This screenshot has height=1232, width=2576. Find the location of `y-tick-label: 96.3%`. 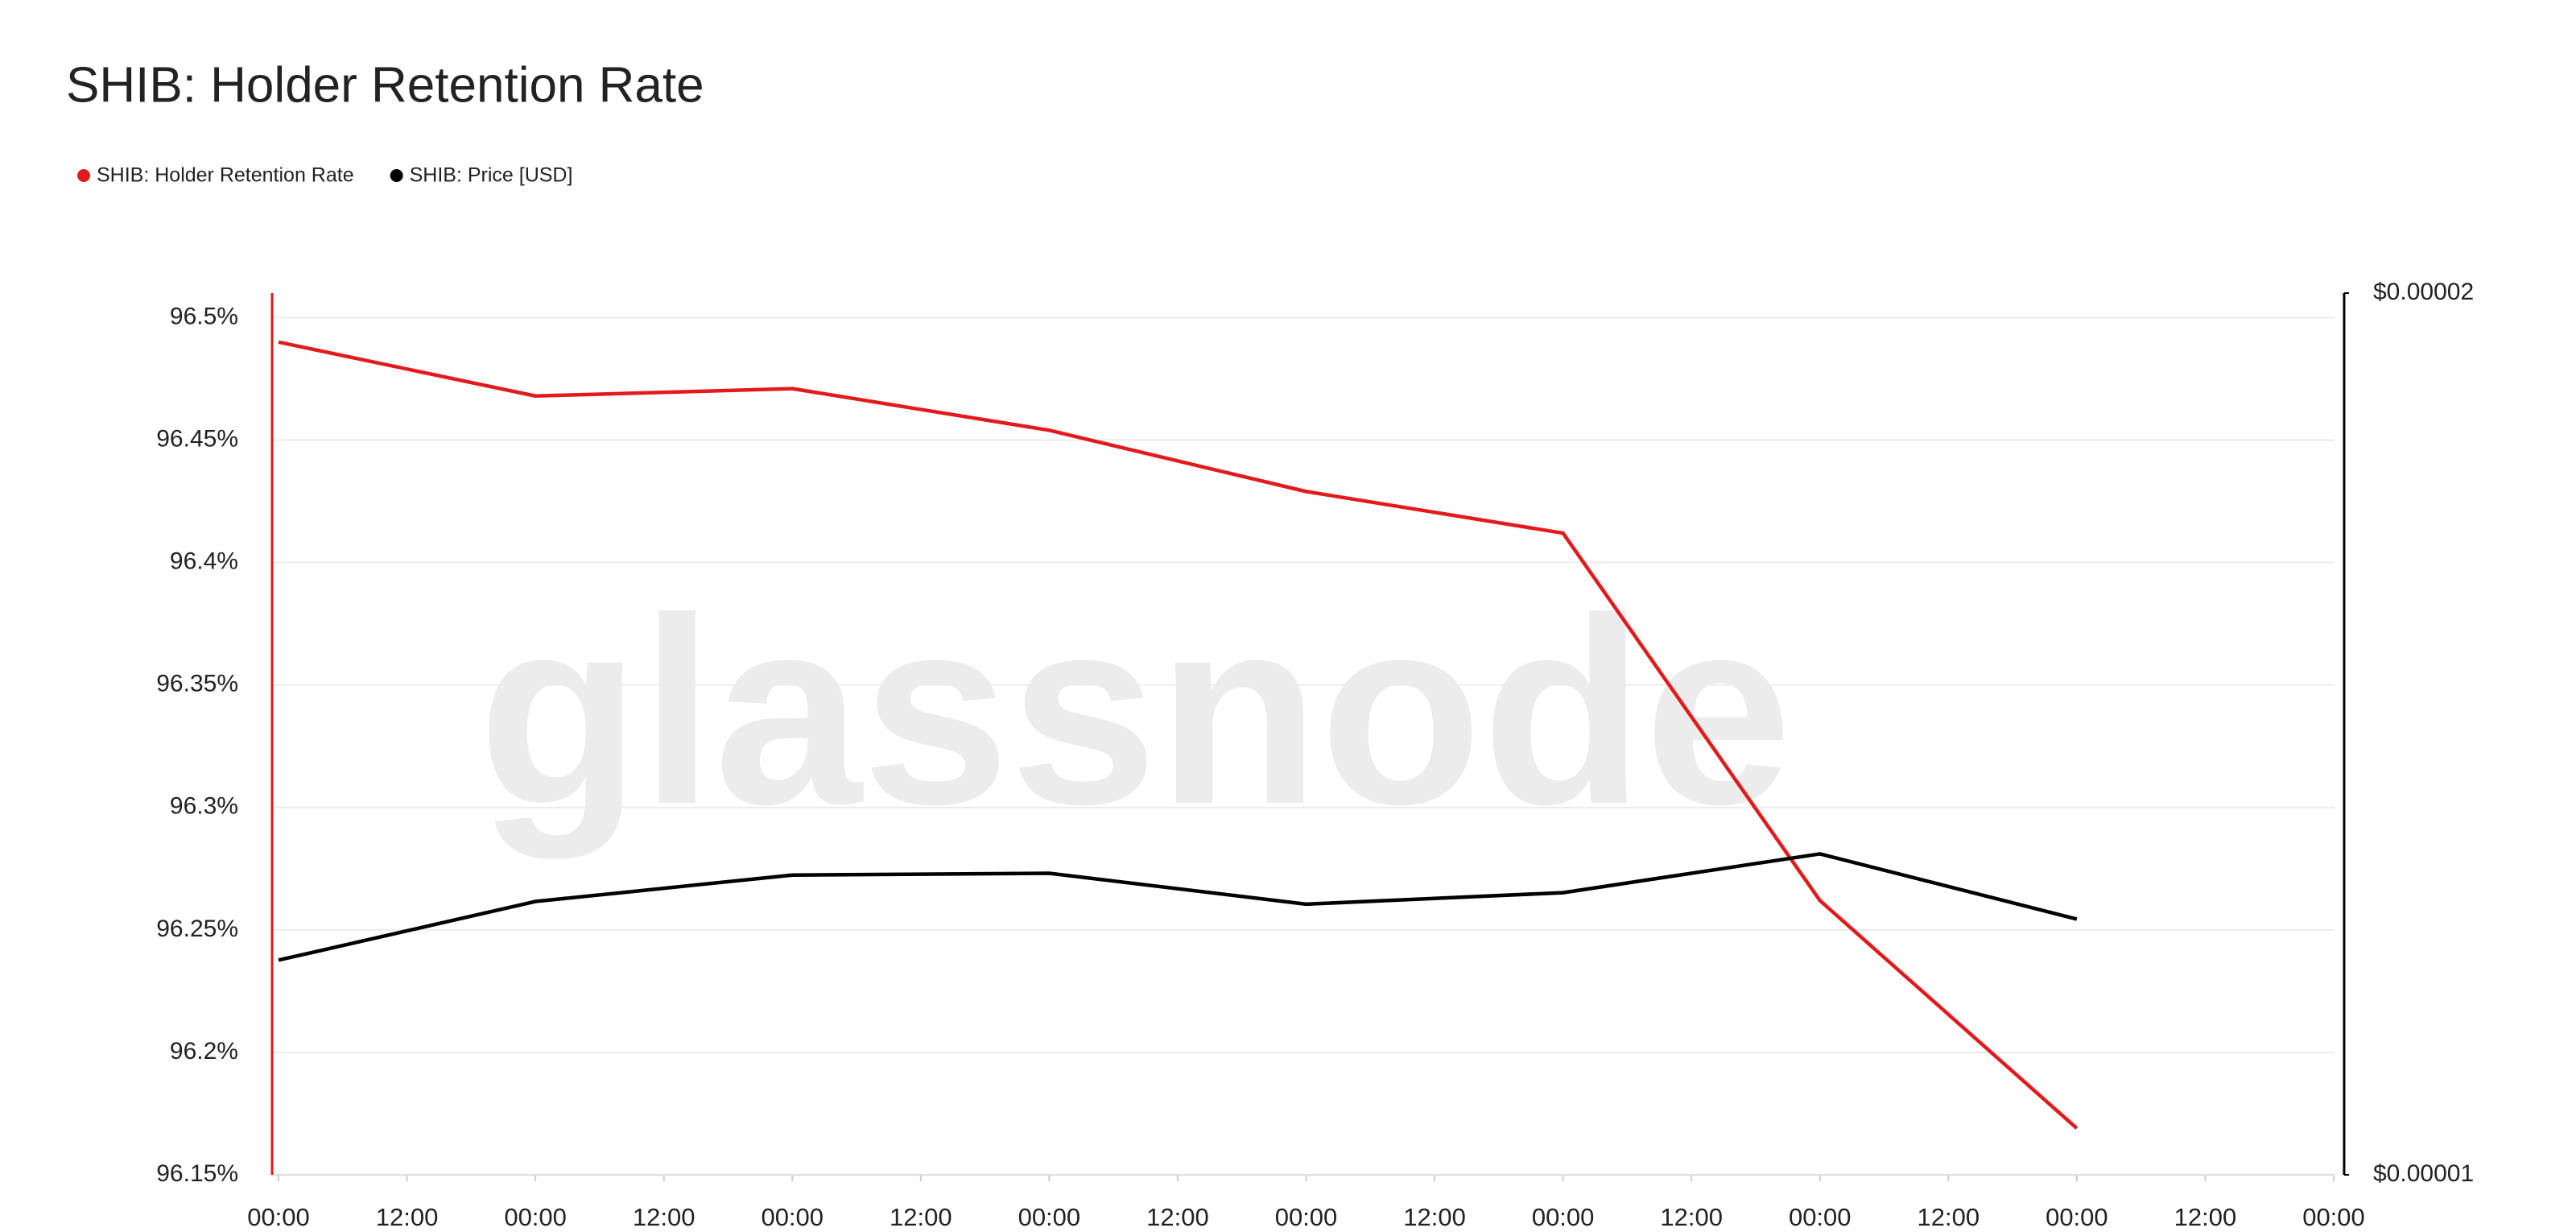

y-tick-label: 96.3% is located at coordinates (204, 806).